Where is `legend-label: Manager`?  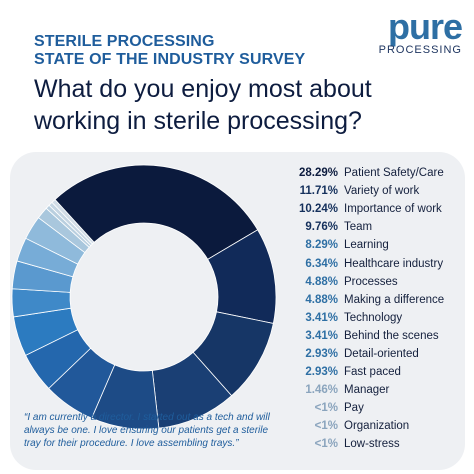 legend-label: Manager is located at coordinates (367, 390).